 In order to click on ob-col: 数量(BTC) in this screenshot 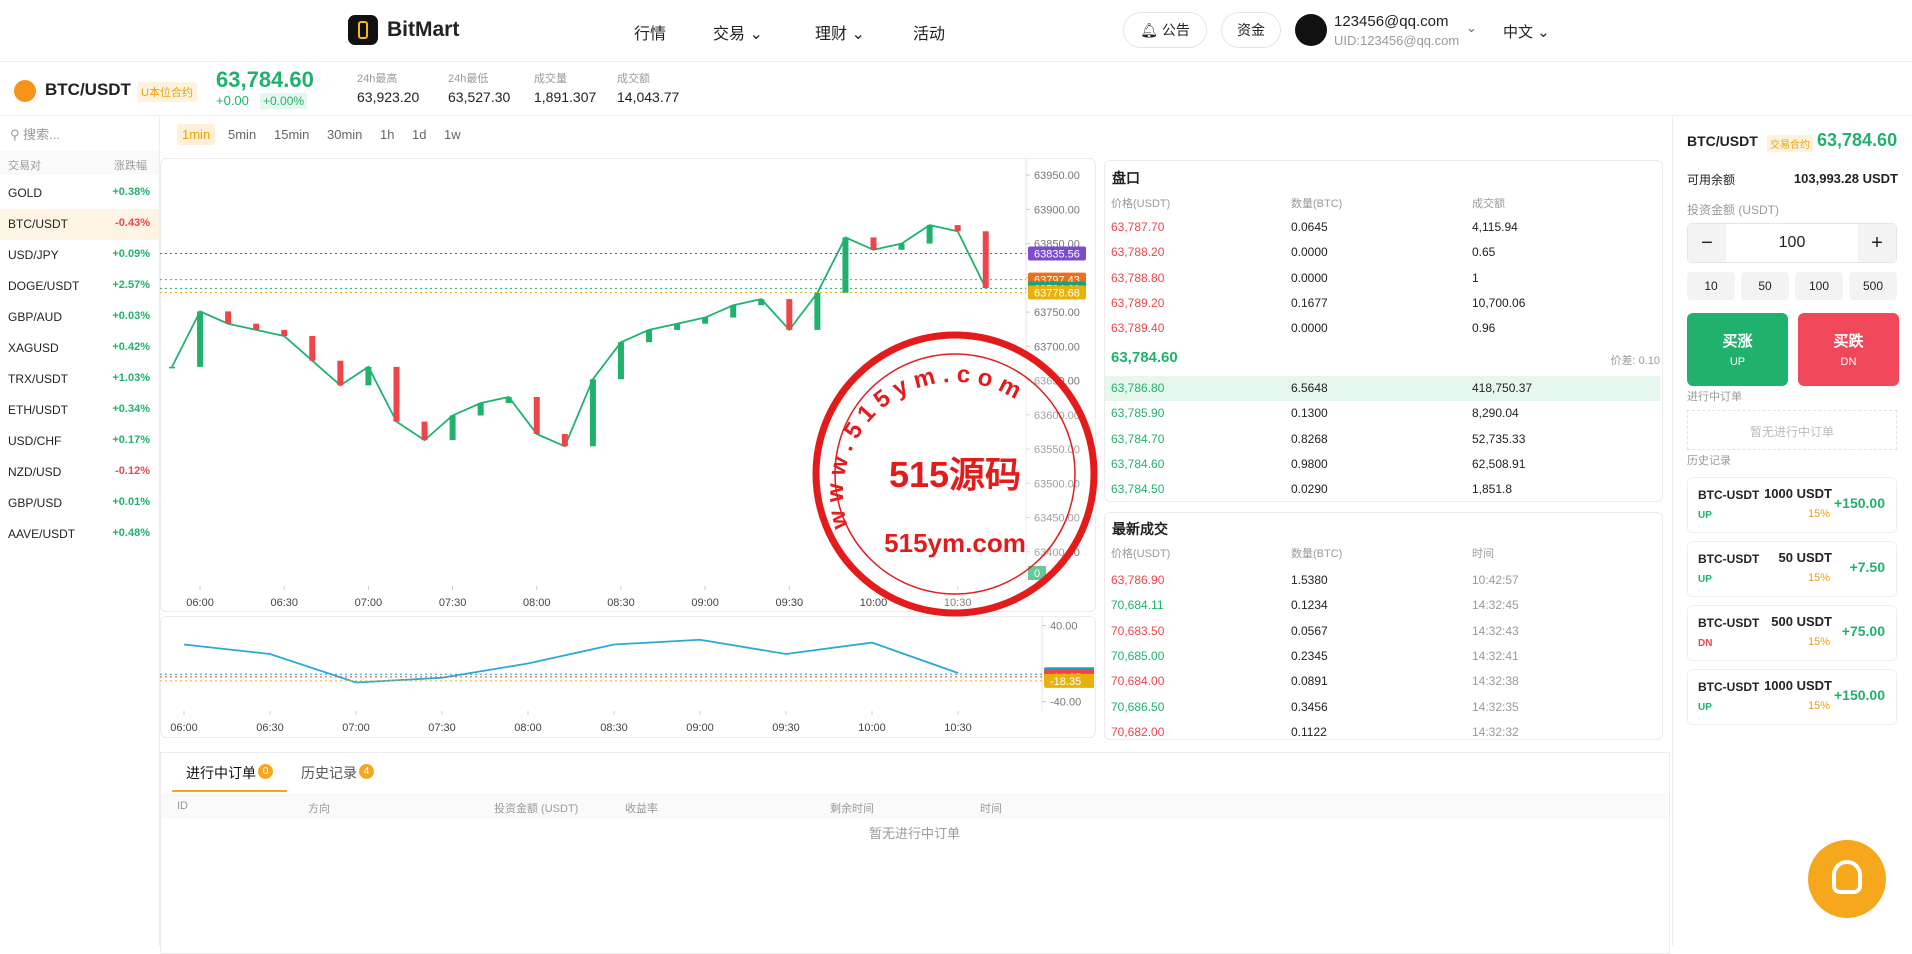, I will do `click(1317, 204)`.